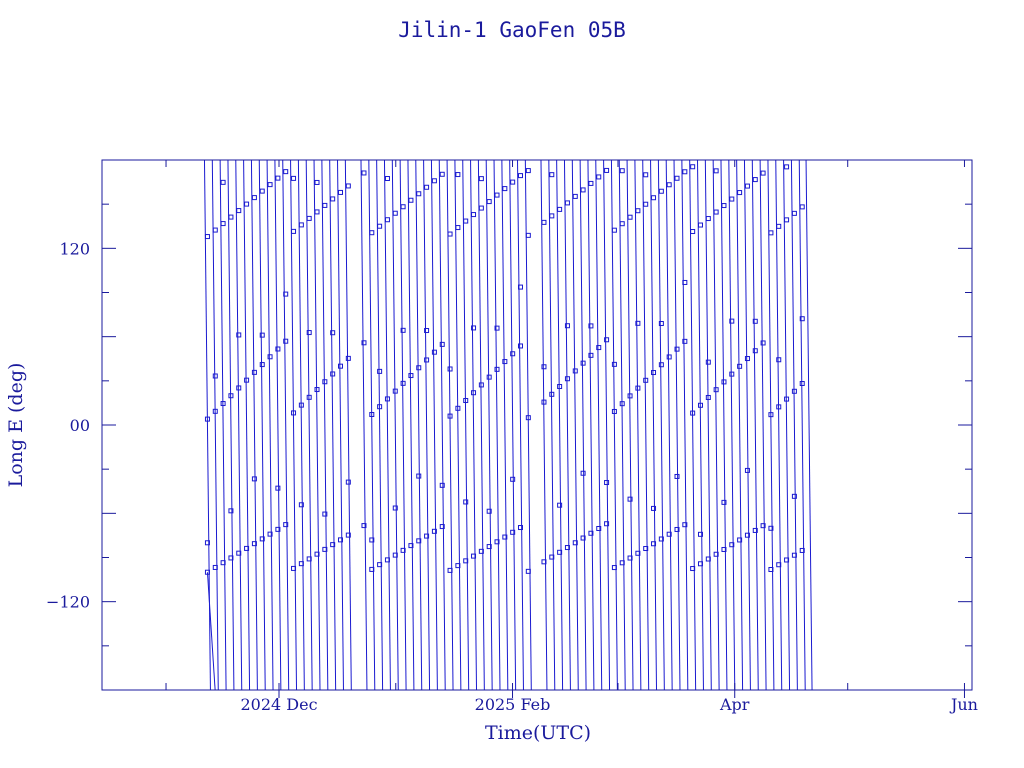 This screenshot has height=768, width=1024. I want to click on x-tick-label: 2025 Feb, so click(513, 704).